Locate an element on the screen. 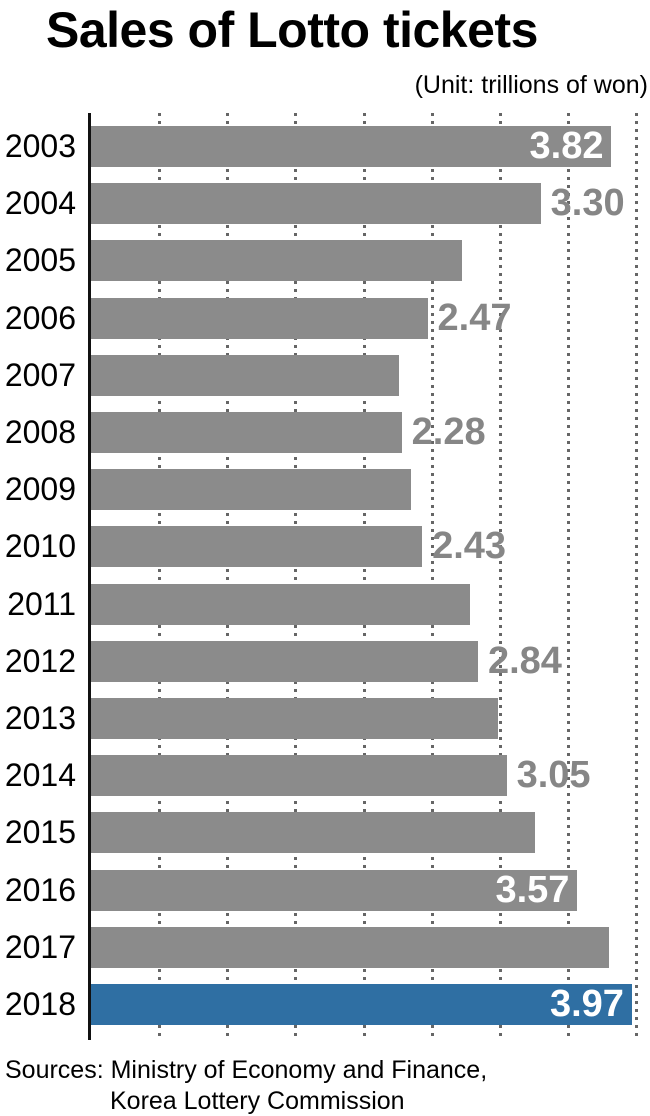  bar-2013 is located at coordinates (295, 718).